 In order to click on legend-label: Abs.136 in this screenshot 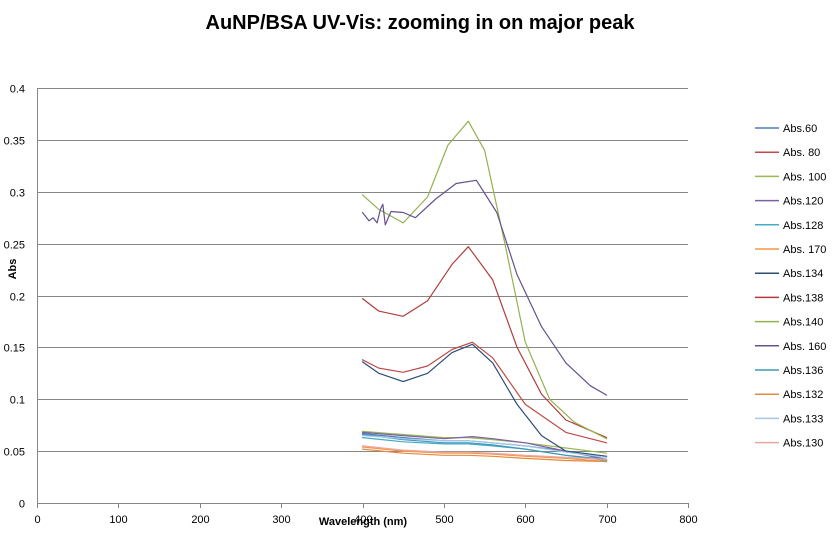, I will do `click(803, 371)`.